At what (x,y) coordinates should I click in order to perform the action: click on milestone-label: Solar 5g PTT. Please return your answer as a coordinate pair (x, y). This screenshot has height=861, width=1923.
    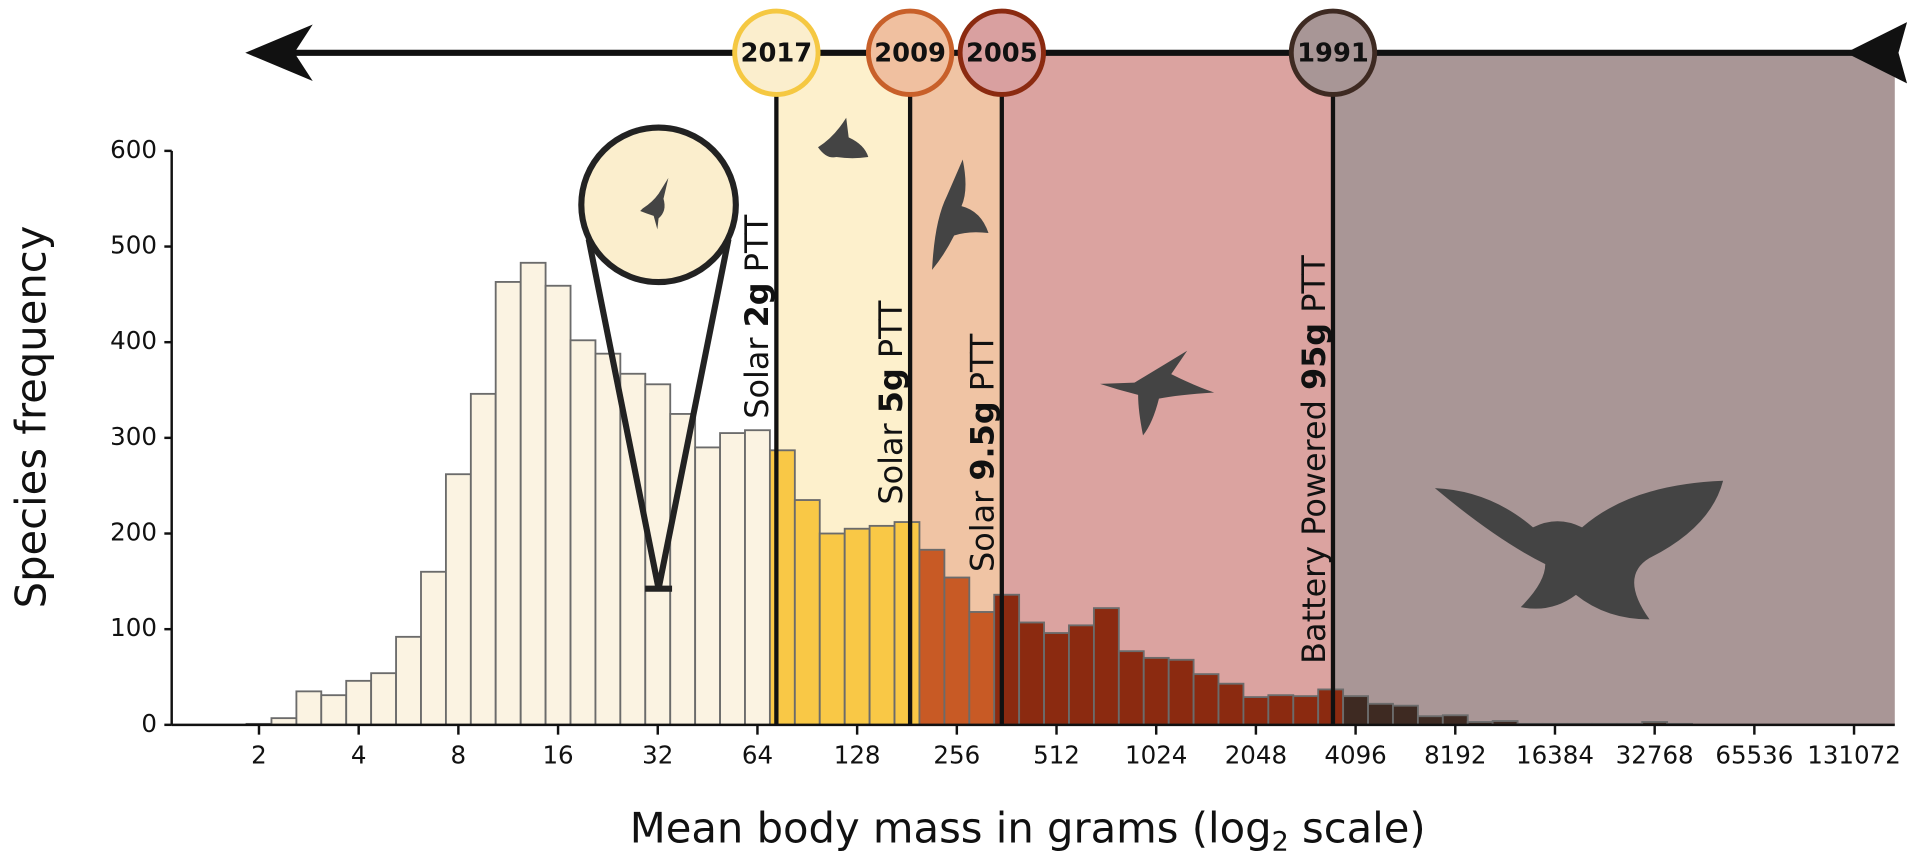
    Looking at the image, I should click on (891, 402).